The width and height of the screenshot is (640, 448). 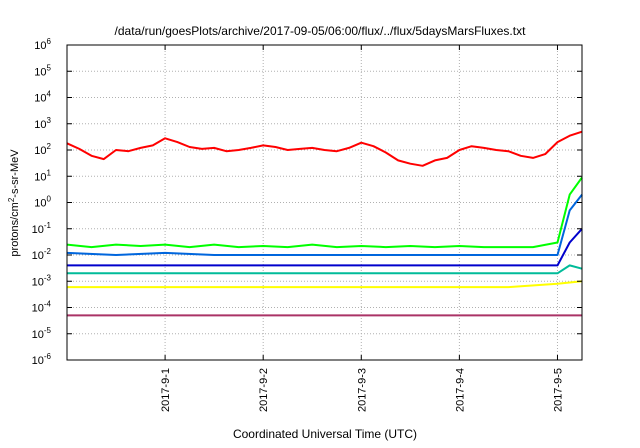 I want to click on y-axis-label-base: protons/cm, so click(x=15, y=229).